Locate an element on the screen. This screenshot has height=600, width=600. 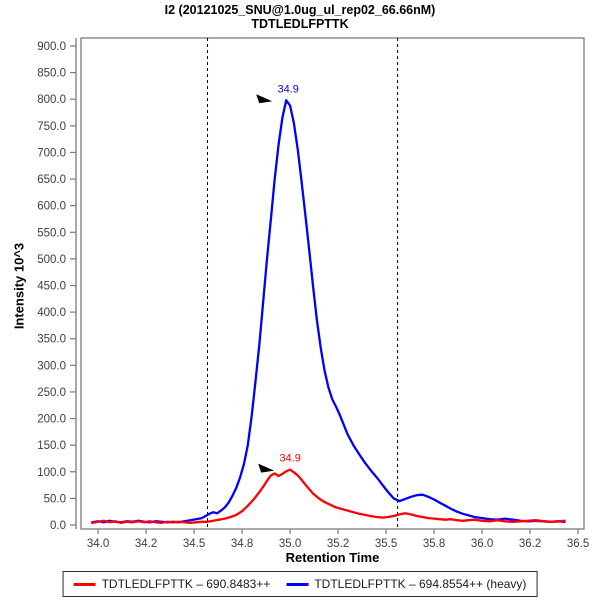
chart-subtitle: TDTLEDLFPTTK is located at coordinates (300, 24).